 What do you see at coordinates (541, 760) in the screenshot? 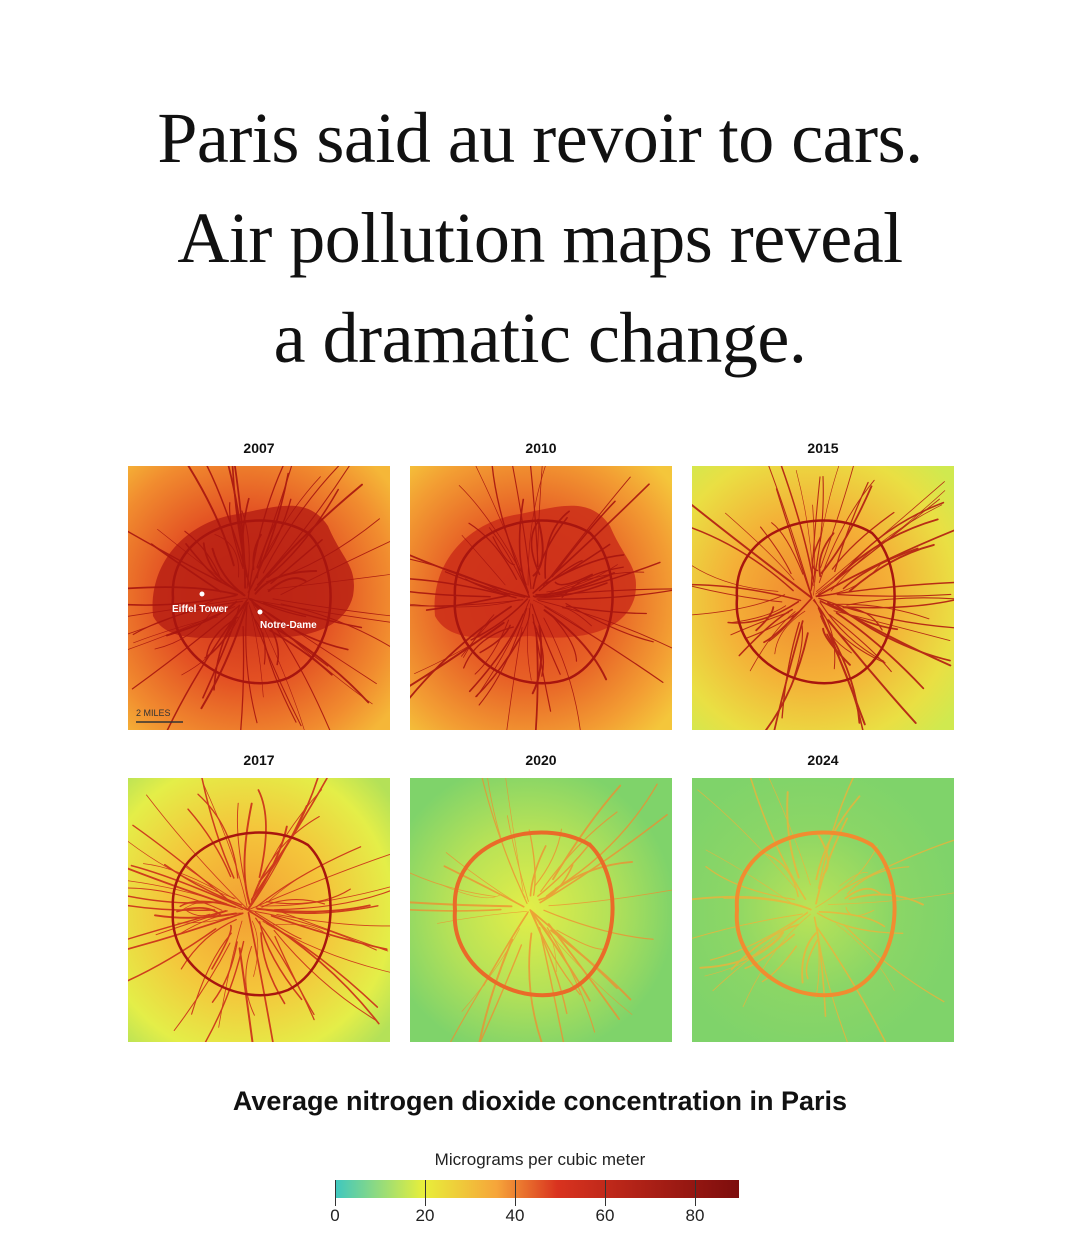
I see `map-year: 2020` at bounding box center [541, 760].